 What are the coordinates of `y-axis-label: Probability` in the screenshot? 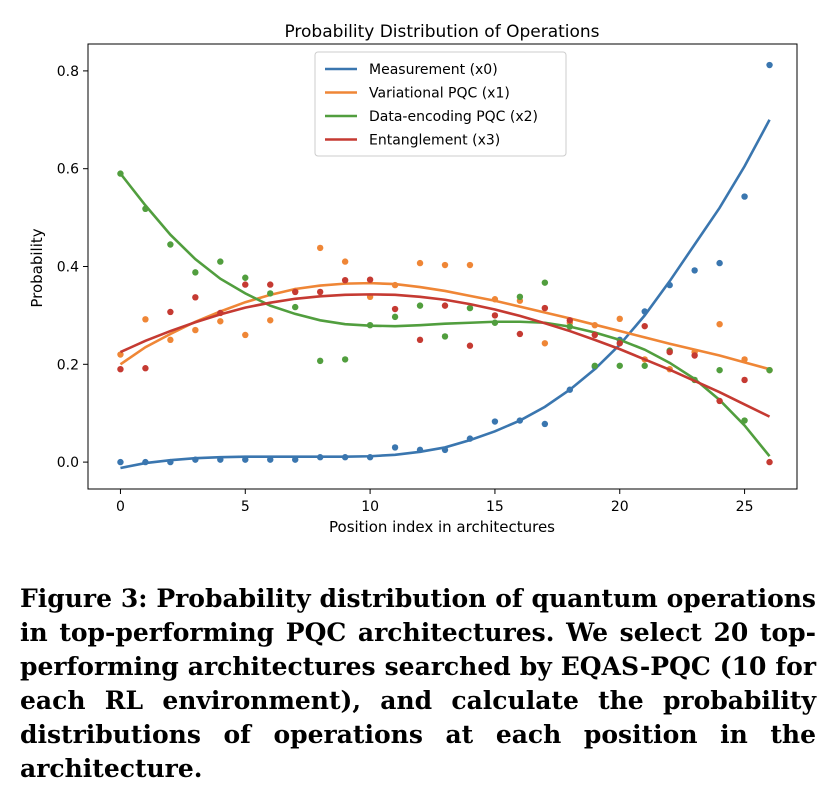 It's located at (37, 267).